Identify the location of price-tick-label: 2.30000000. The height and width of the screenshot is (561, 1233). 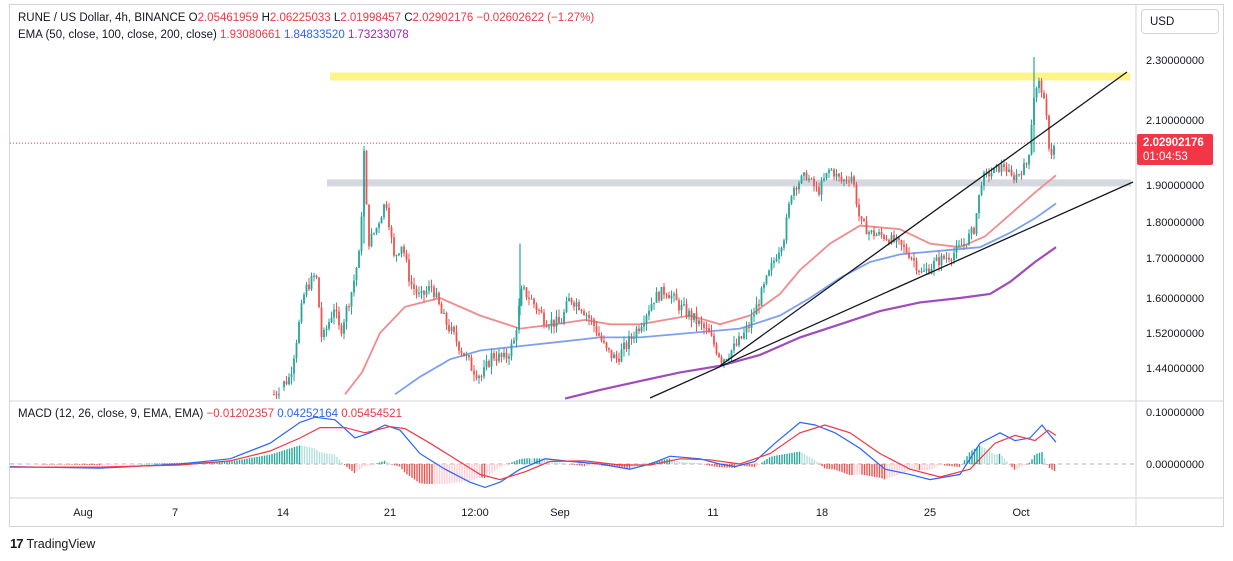
(1175, 61).